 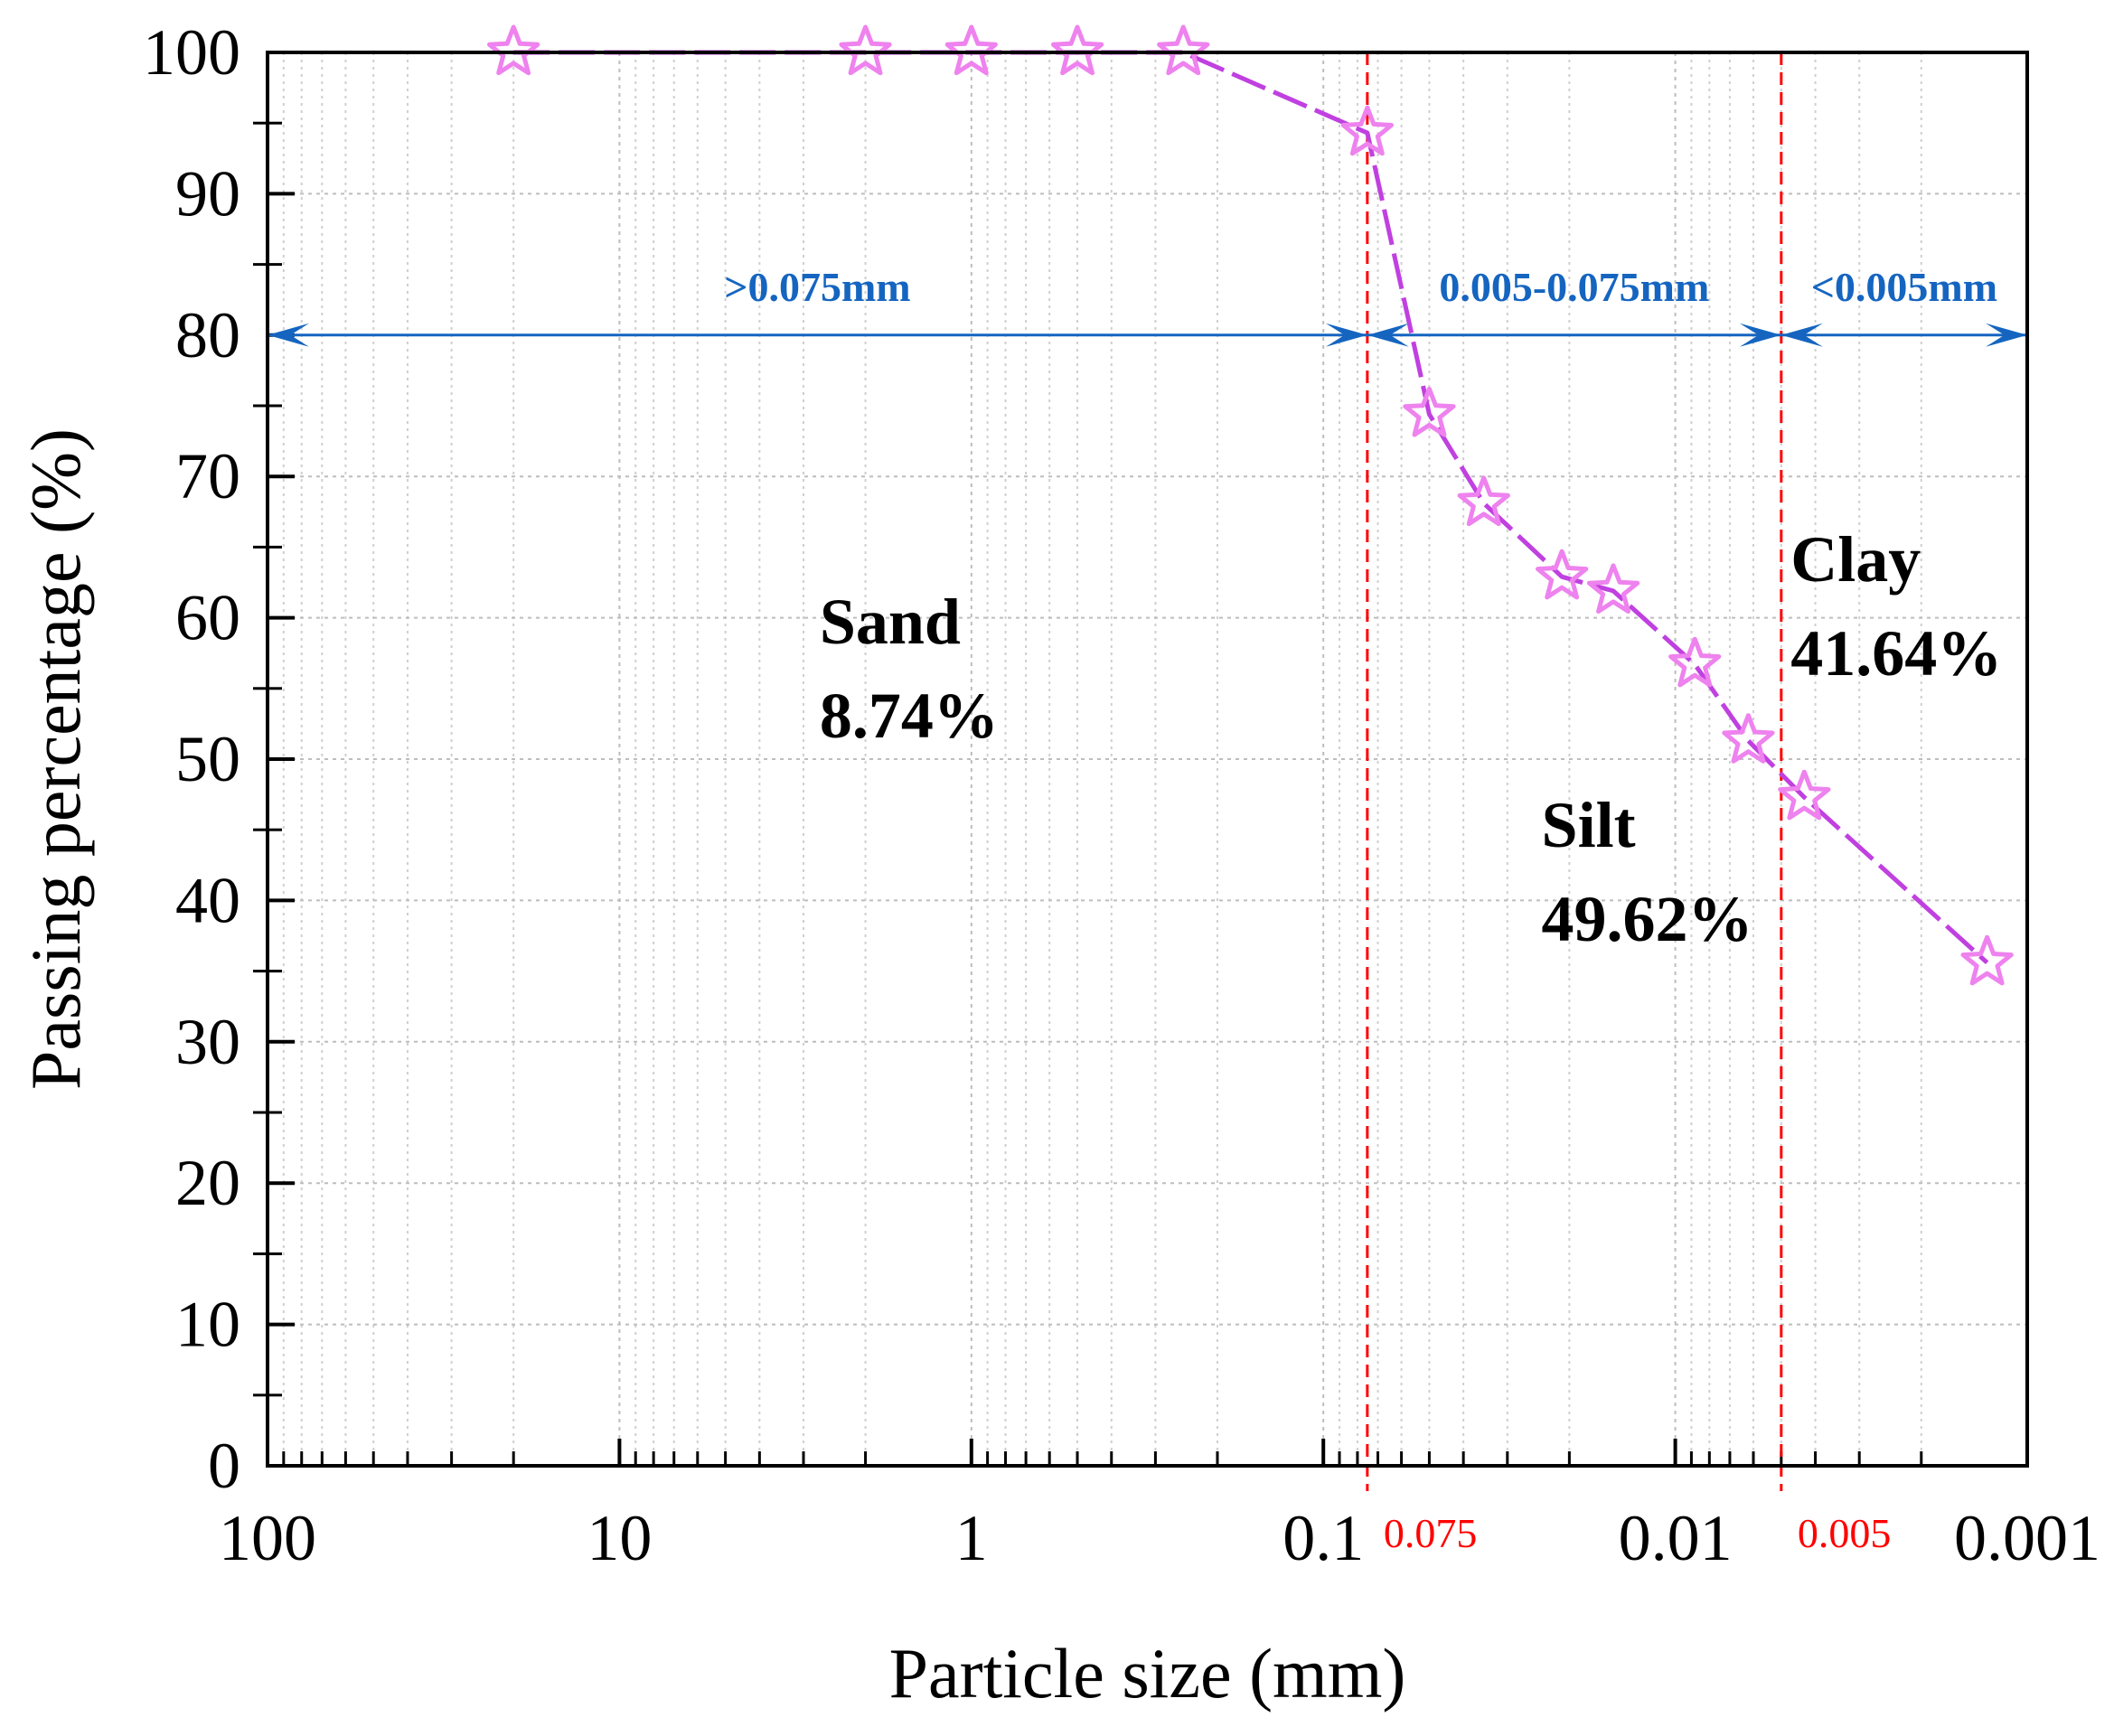 I want to click on y-tick-label: 20, so click(x=207, y=1183).